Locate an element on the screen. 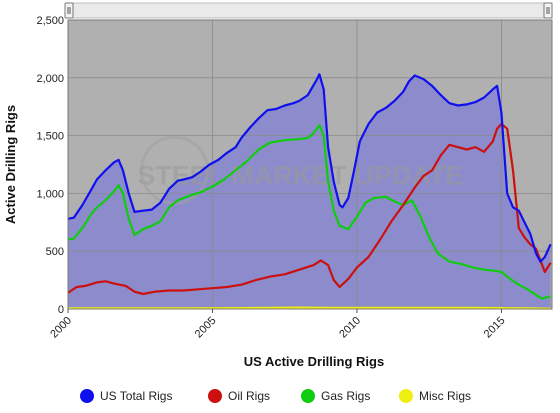 The height and width of the screenshot is (413, 560). watermark-text: STEEL MARKET UPDATE is located at coordinates (300, 176).